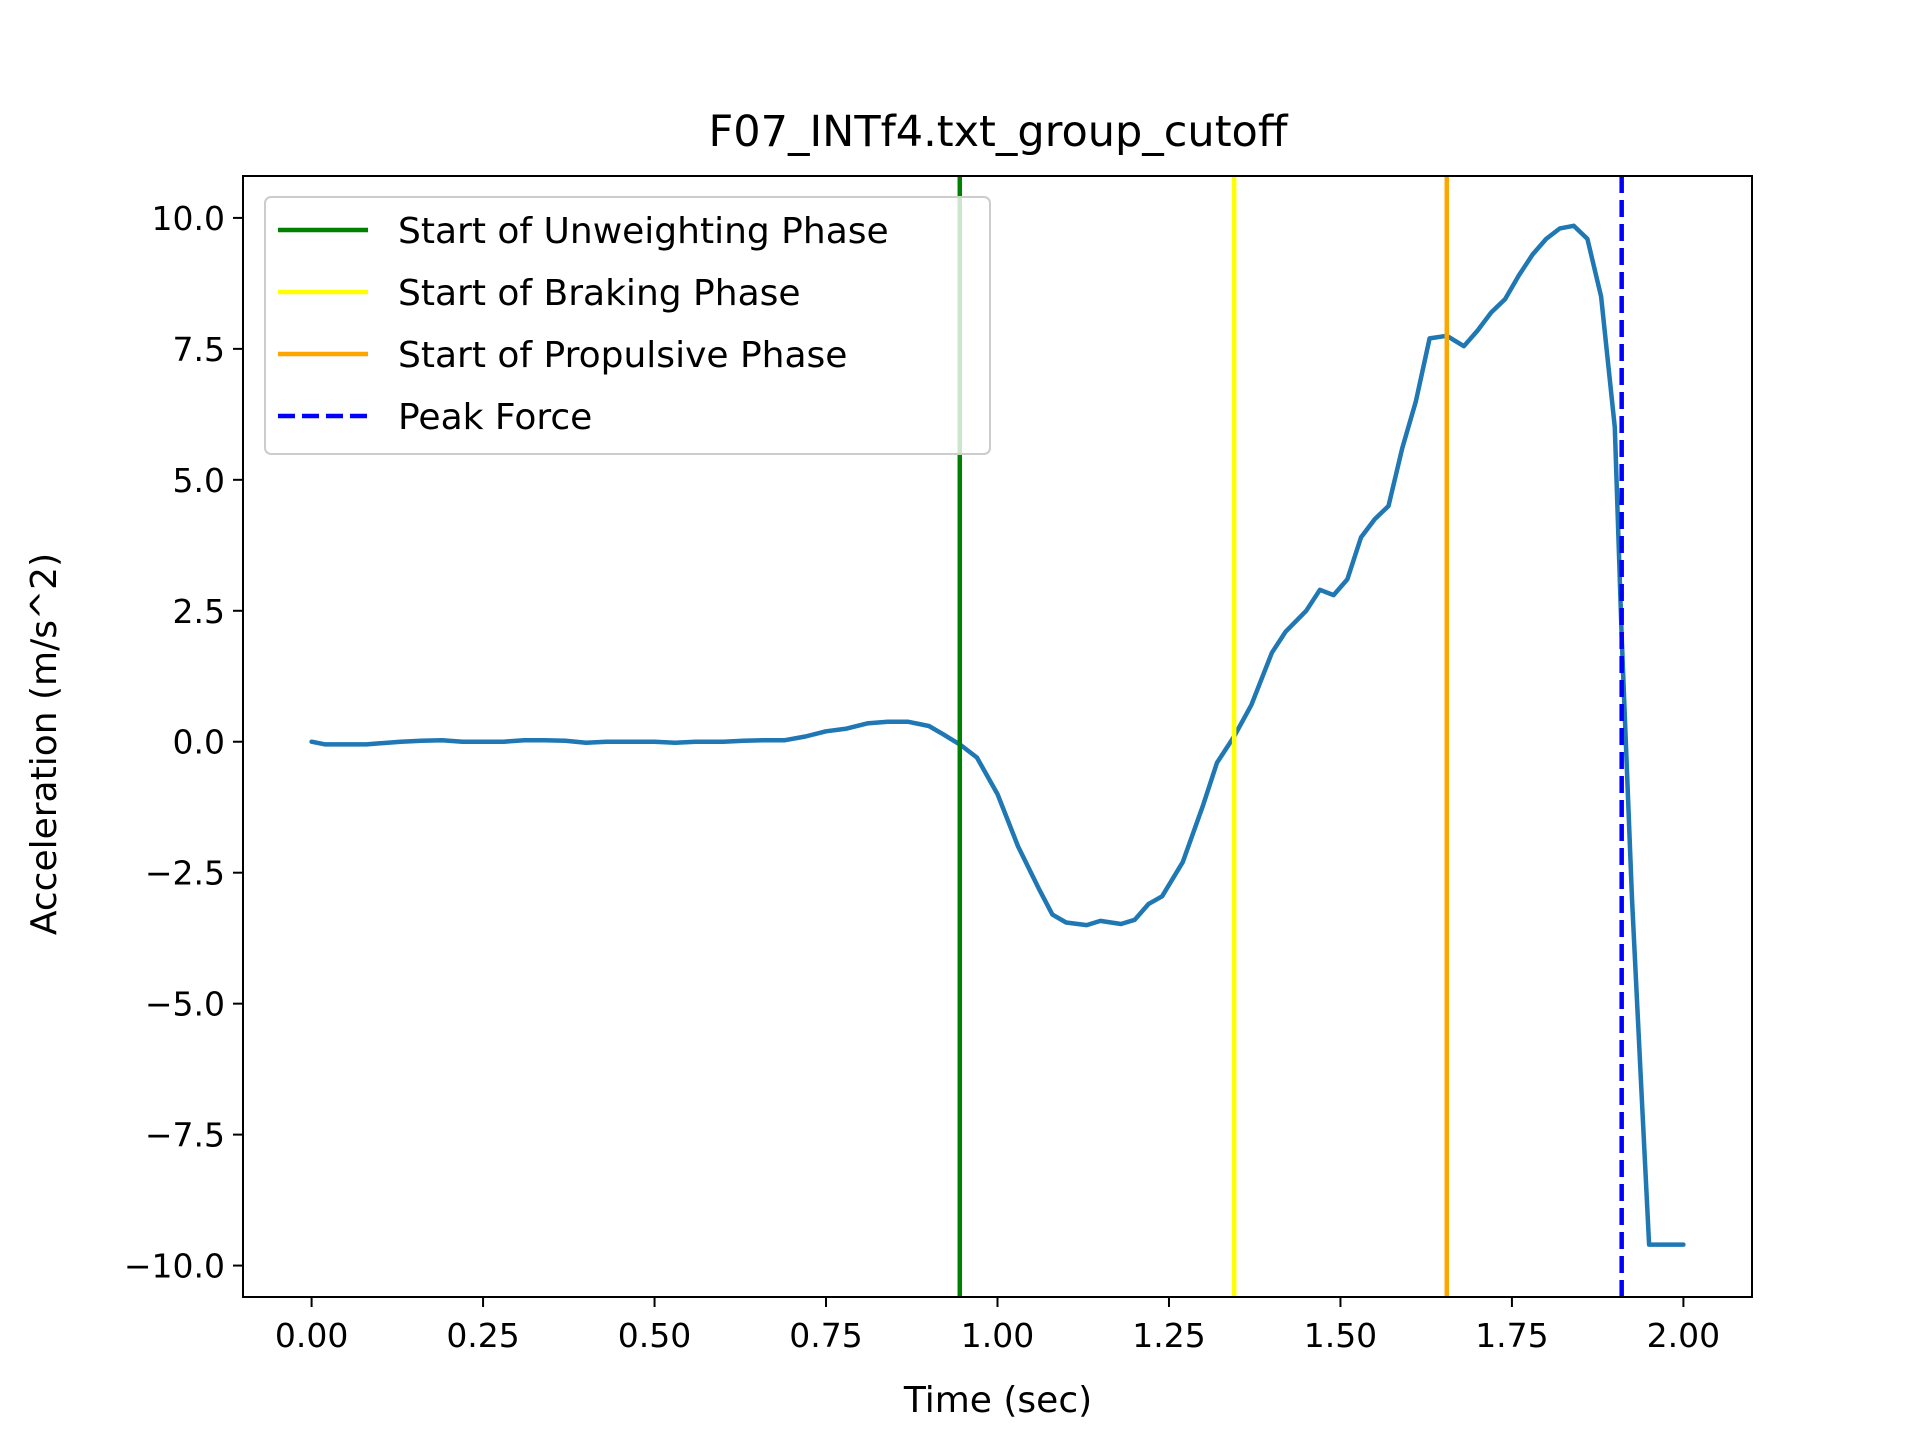  What do you see at coordinates (199, 611) in the screenshot?
I see `y-tick-label: 2.5` at bounding box center [199, 611].